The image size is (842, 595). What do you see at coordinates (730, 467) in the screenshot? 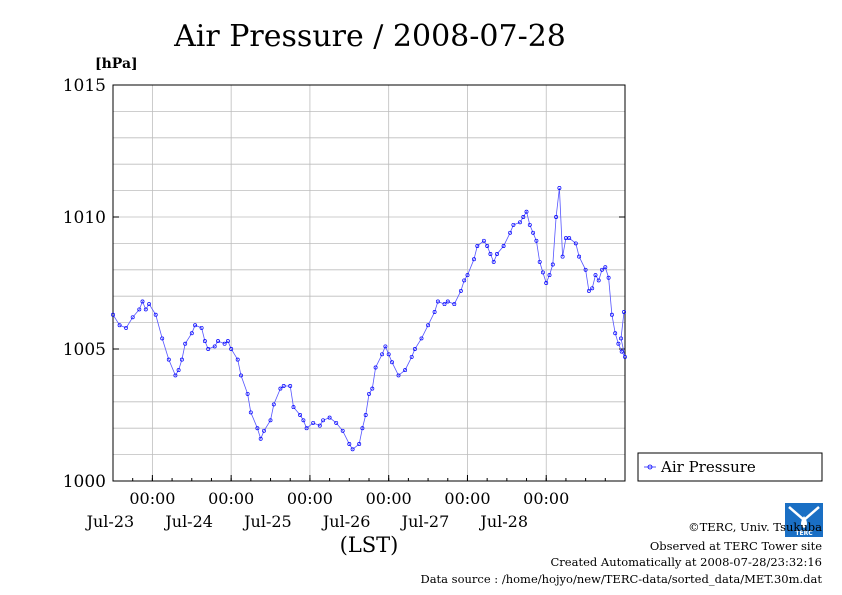
I see `legend-box` at bounding box center [730, 467].